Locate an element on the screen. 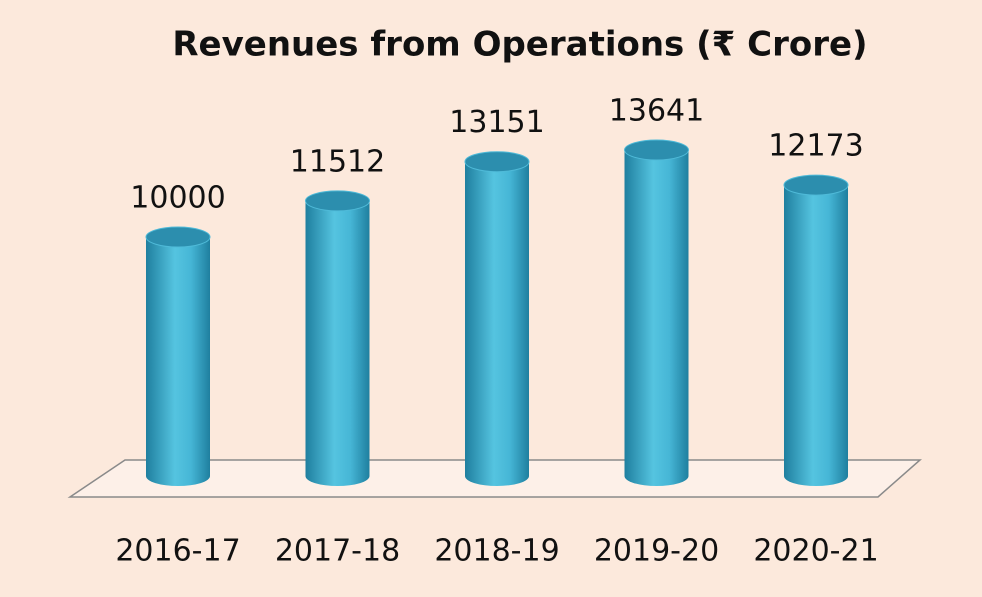  value-label: 13641 is located at coordinates (656, 111).